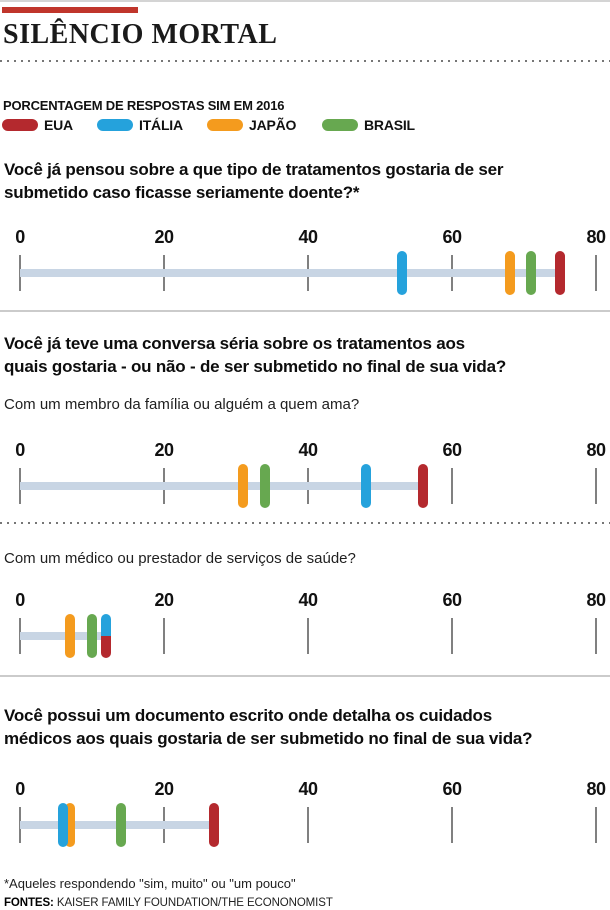 This screenshot has height=910, width=610. Describe the element at coordinates (305, 1) in the screenshot. I see `top-hairline` at that location.